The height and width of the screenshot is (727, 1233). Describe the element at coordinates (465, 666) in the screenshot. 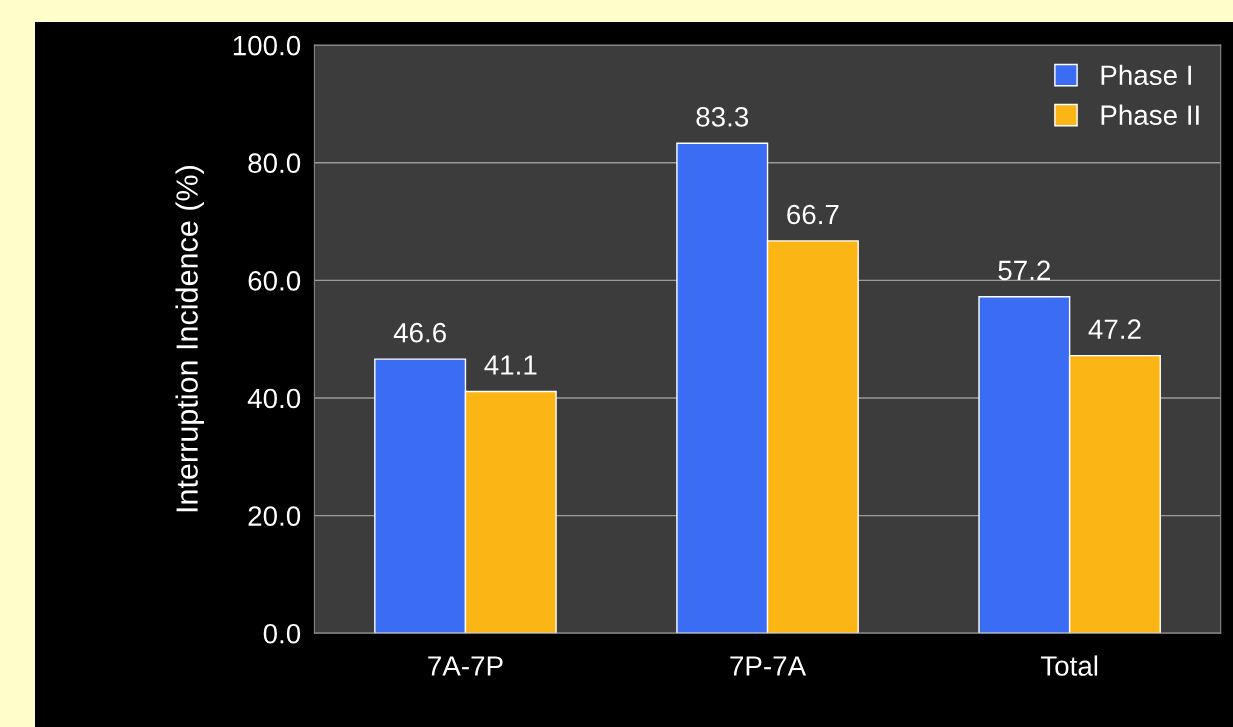

I see `x-tick-label: 7A-7P` at that location.